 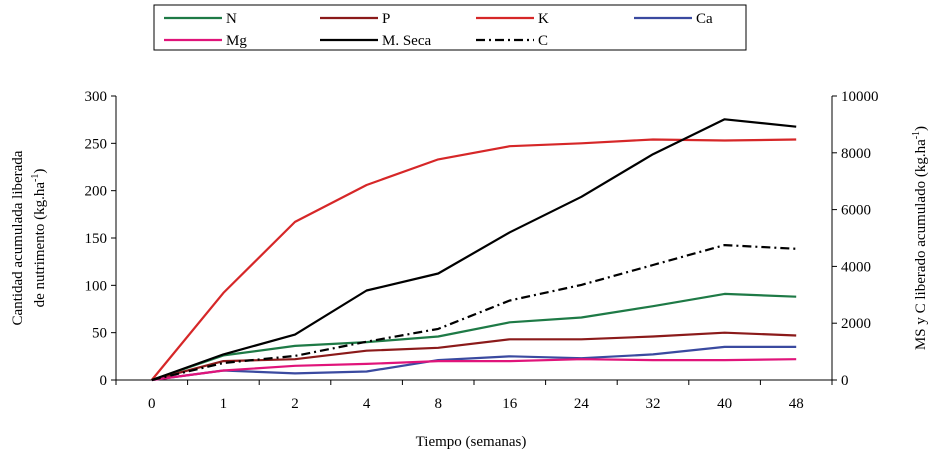 What do you see at coordinates (724, 404) in the screenshot?
I see `x-tick-label: 40` at bounding box center [724, 404].